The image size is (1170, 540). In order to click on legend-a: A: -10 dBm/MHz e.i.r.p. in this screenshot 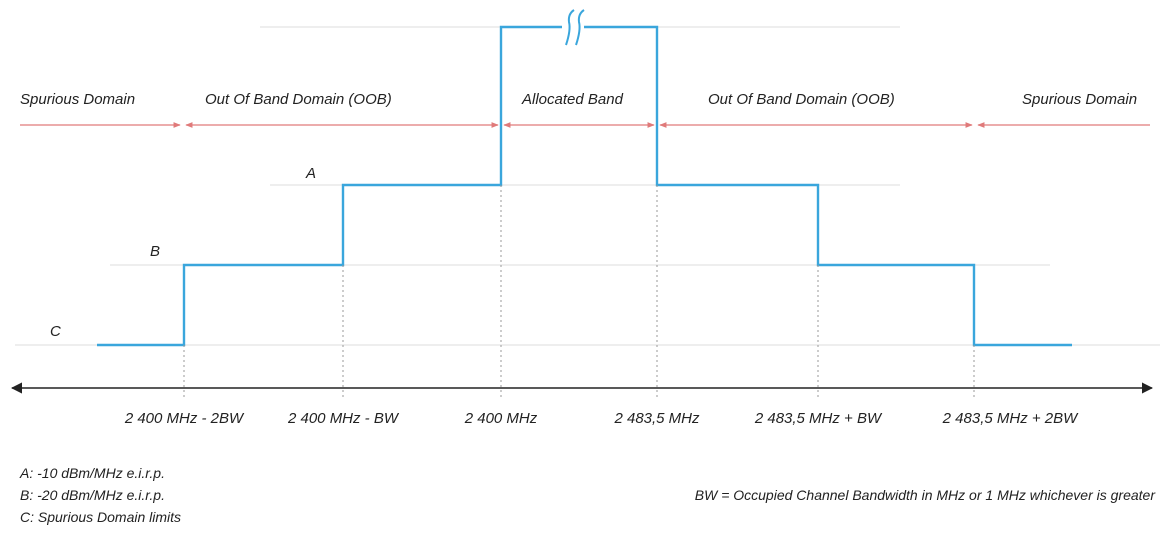, I will do `click(92, 473)`.